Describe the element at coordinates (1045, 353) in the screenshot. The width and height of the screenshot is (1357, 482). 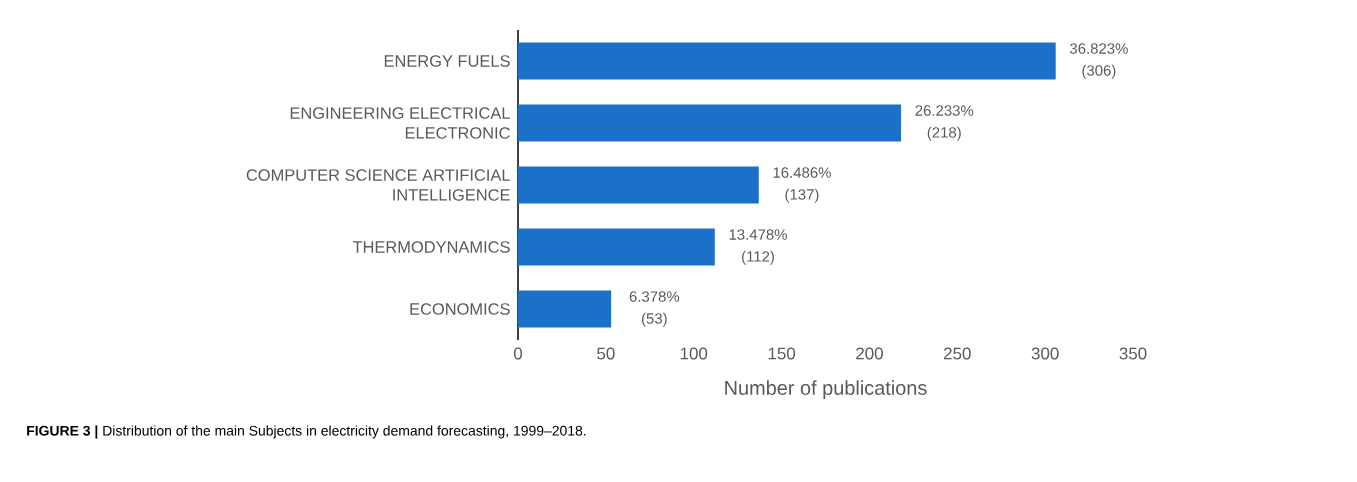
I see `x-tick-label: 300` at that location.